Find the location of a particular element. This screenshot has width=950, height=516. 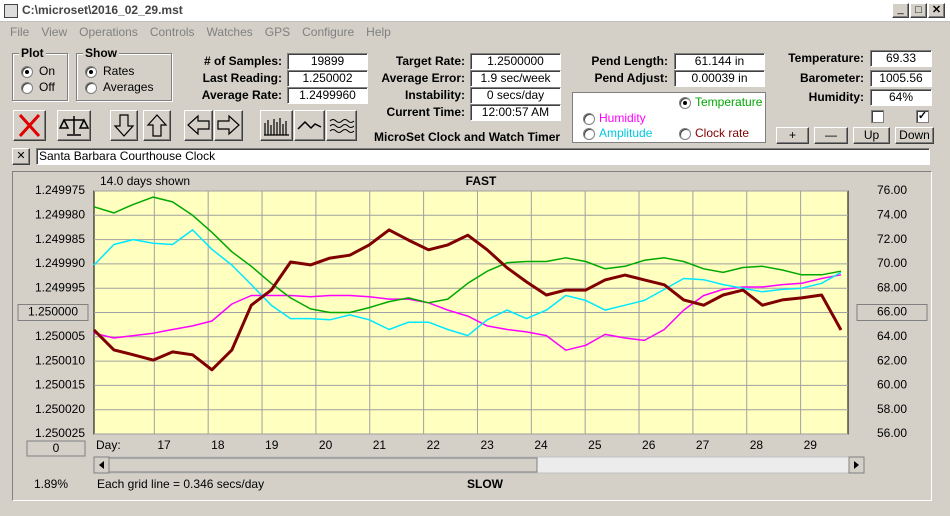

field-label: Barometer: is located at coordinates (831, 77).